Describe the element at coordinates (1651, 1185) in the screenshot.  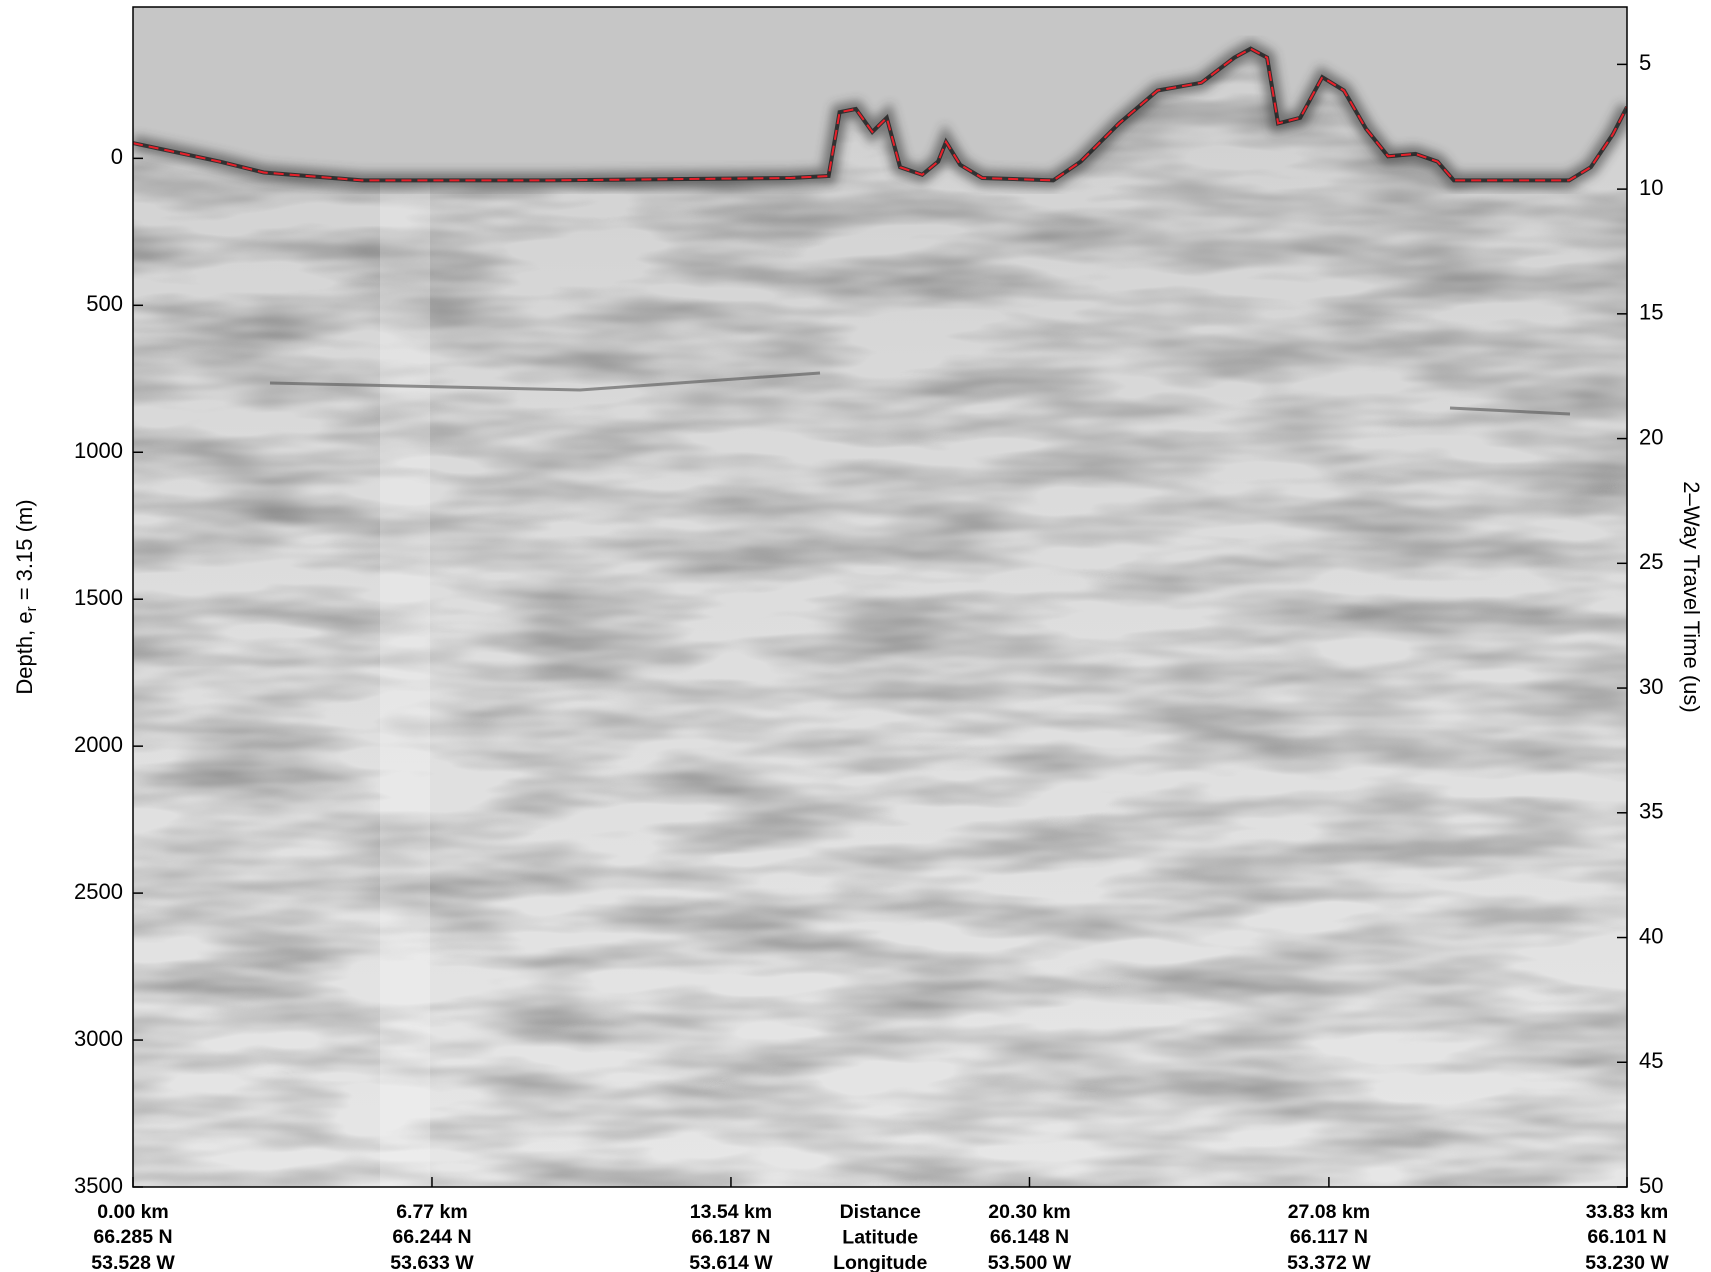
I see `y2-tick-label: 50` at that location.